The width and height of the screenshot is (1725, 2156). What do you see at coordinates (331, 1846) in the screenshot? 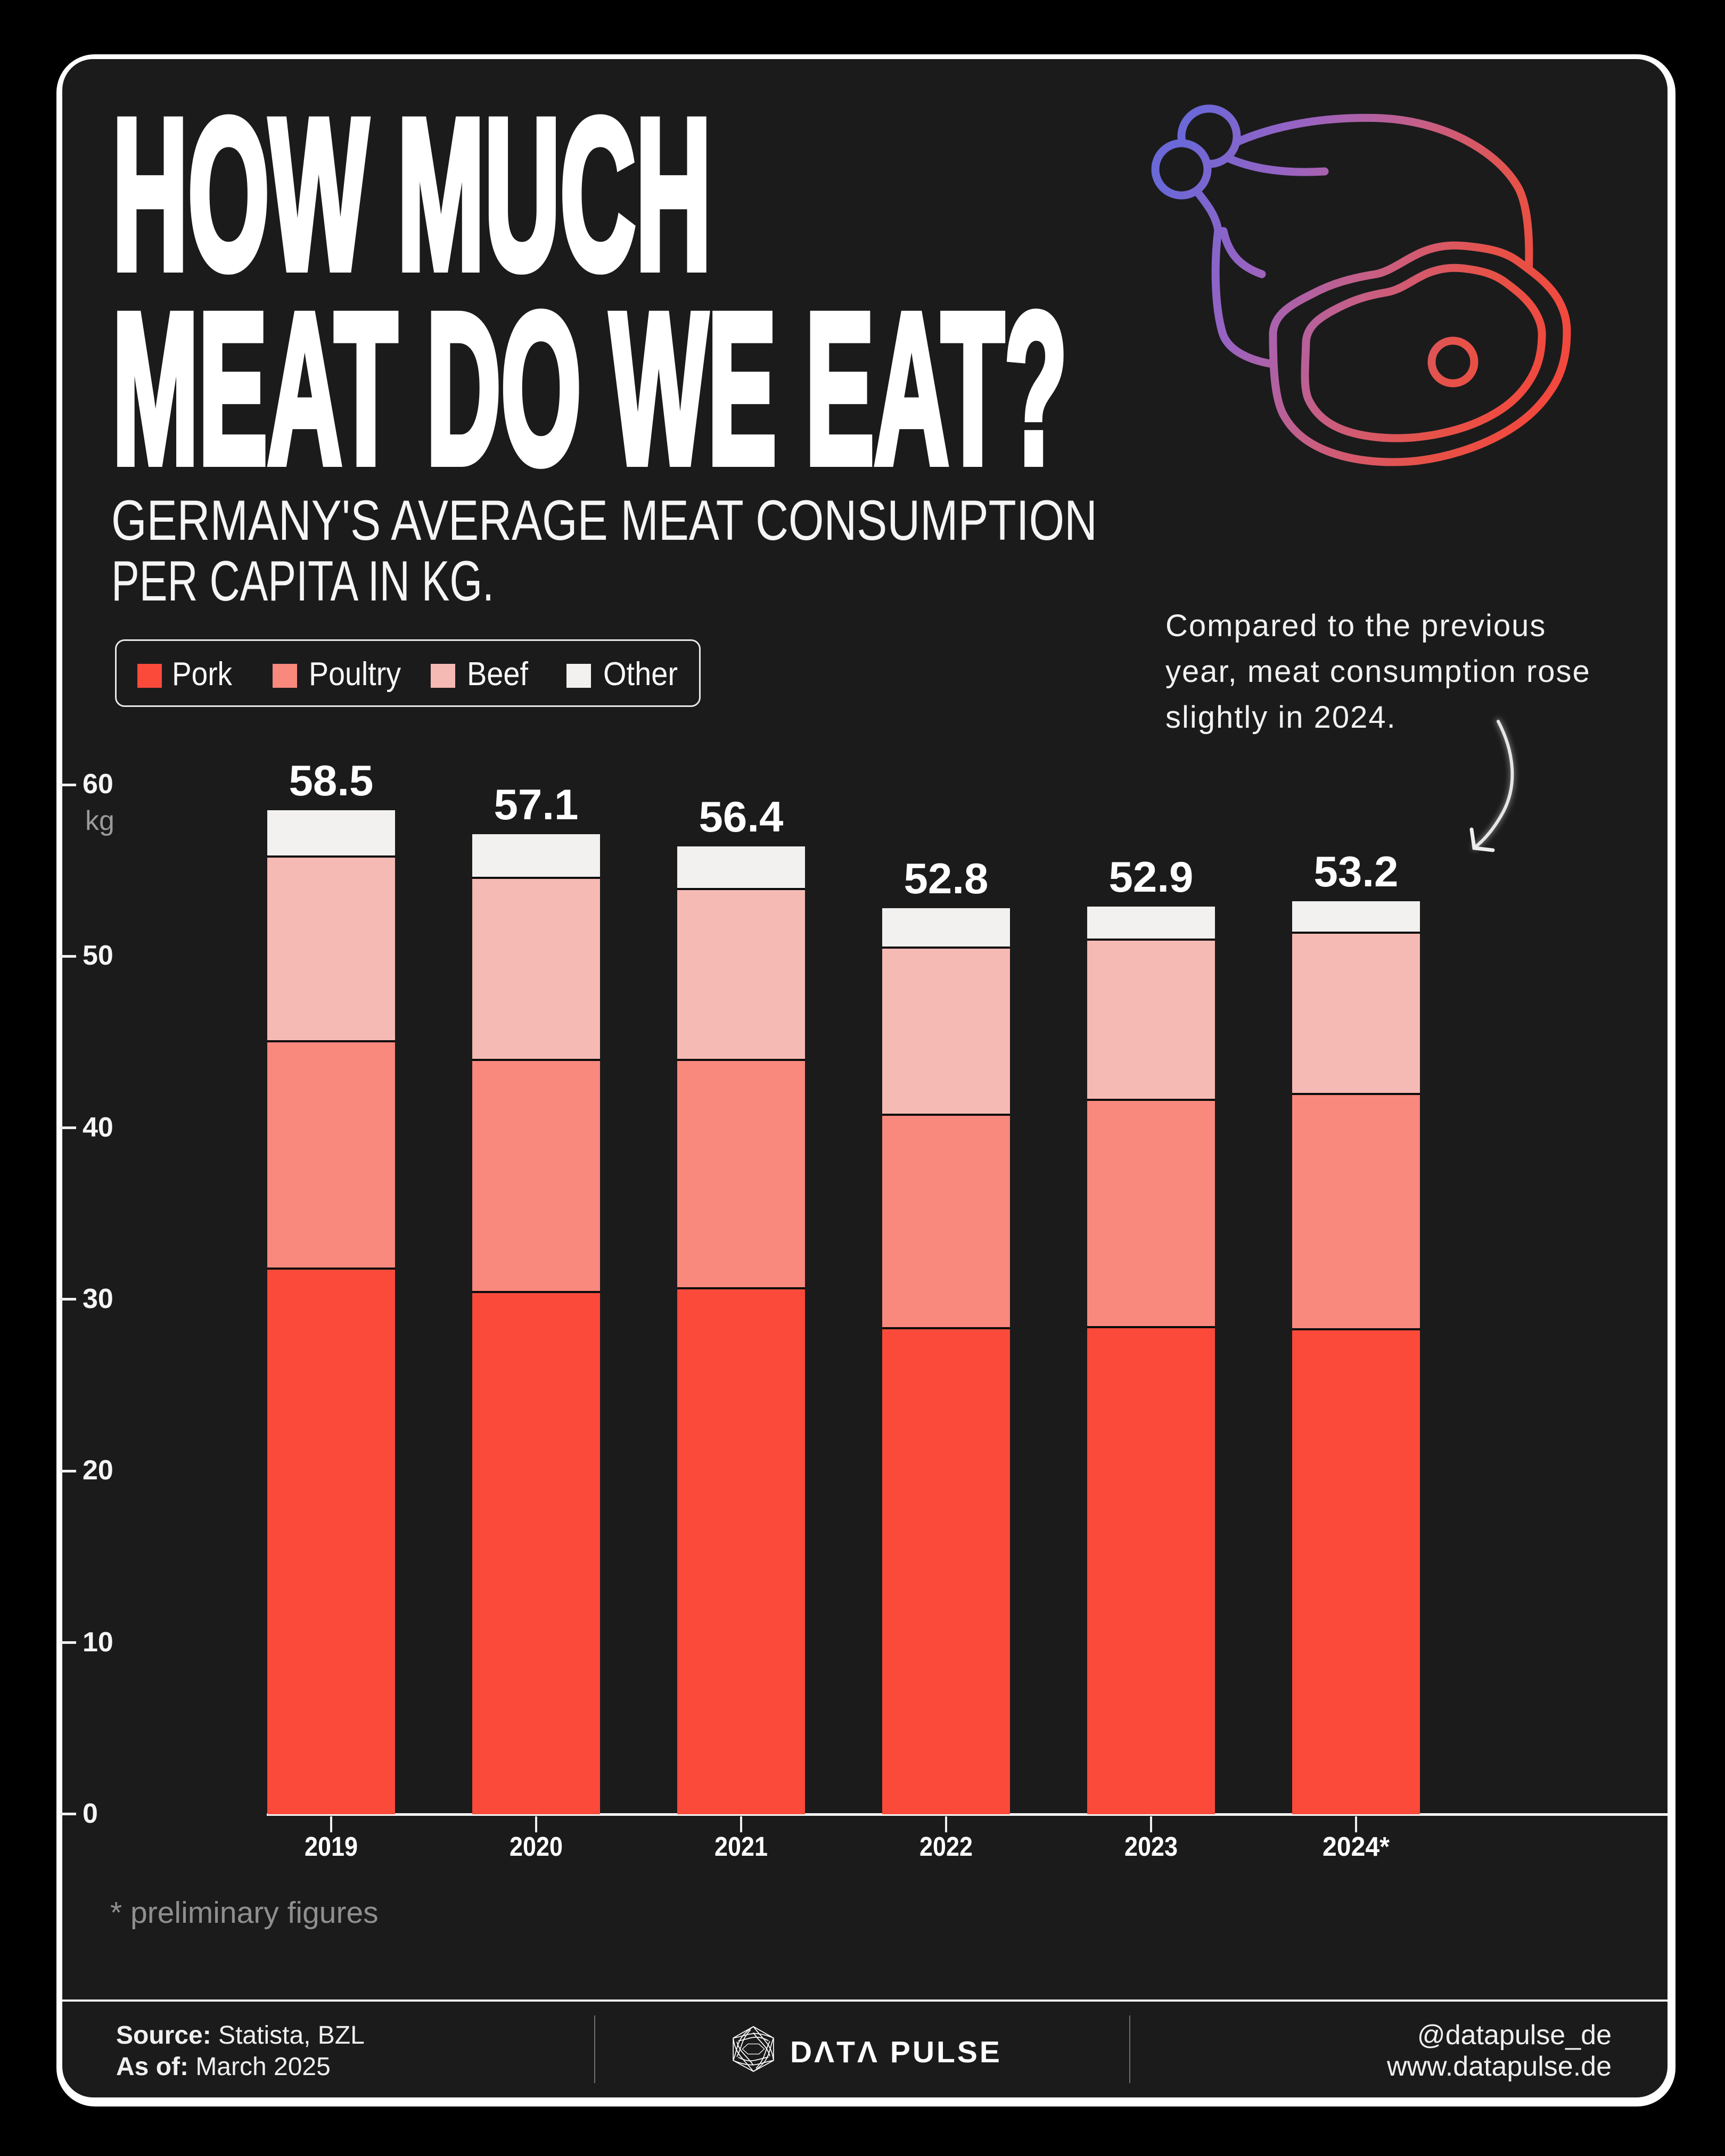
I see `svg-text: 2019` at bounding box center [331, 1846].